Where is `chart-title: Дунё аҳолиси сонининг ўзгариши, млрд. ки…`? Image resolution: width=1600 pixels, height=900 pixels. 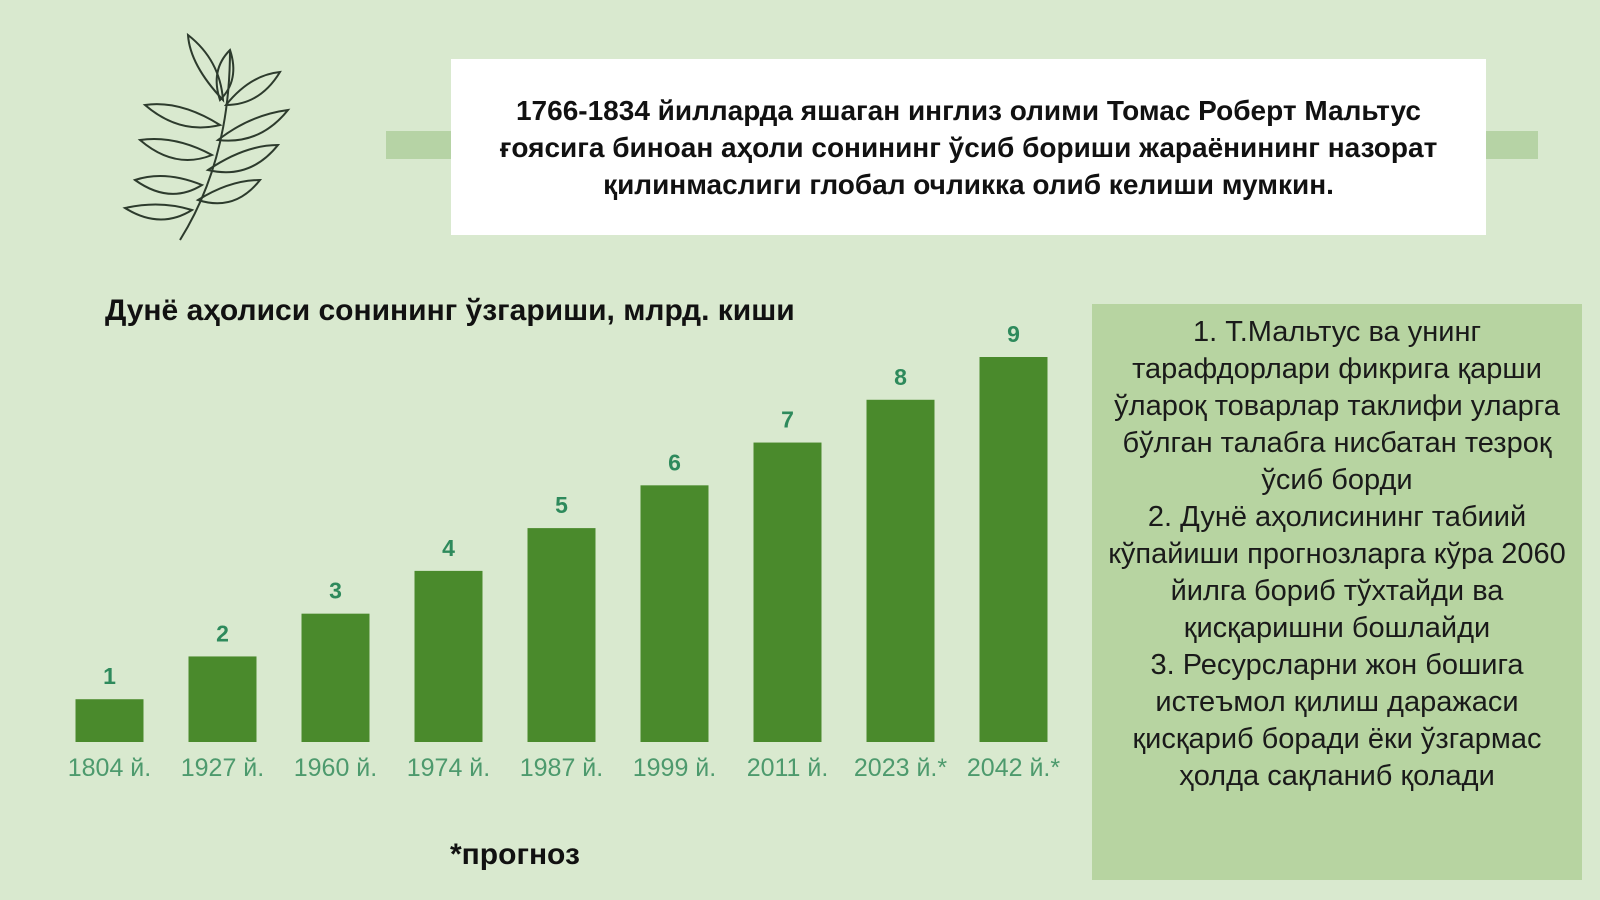 chart-title: Дунё аҳолиси сонининг ўзгариши, млрд. ки… is located at coordinates (450, 310).